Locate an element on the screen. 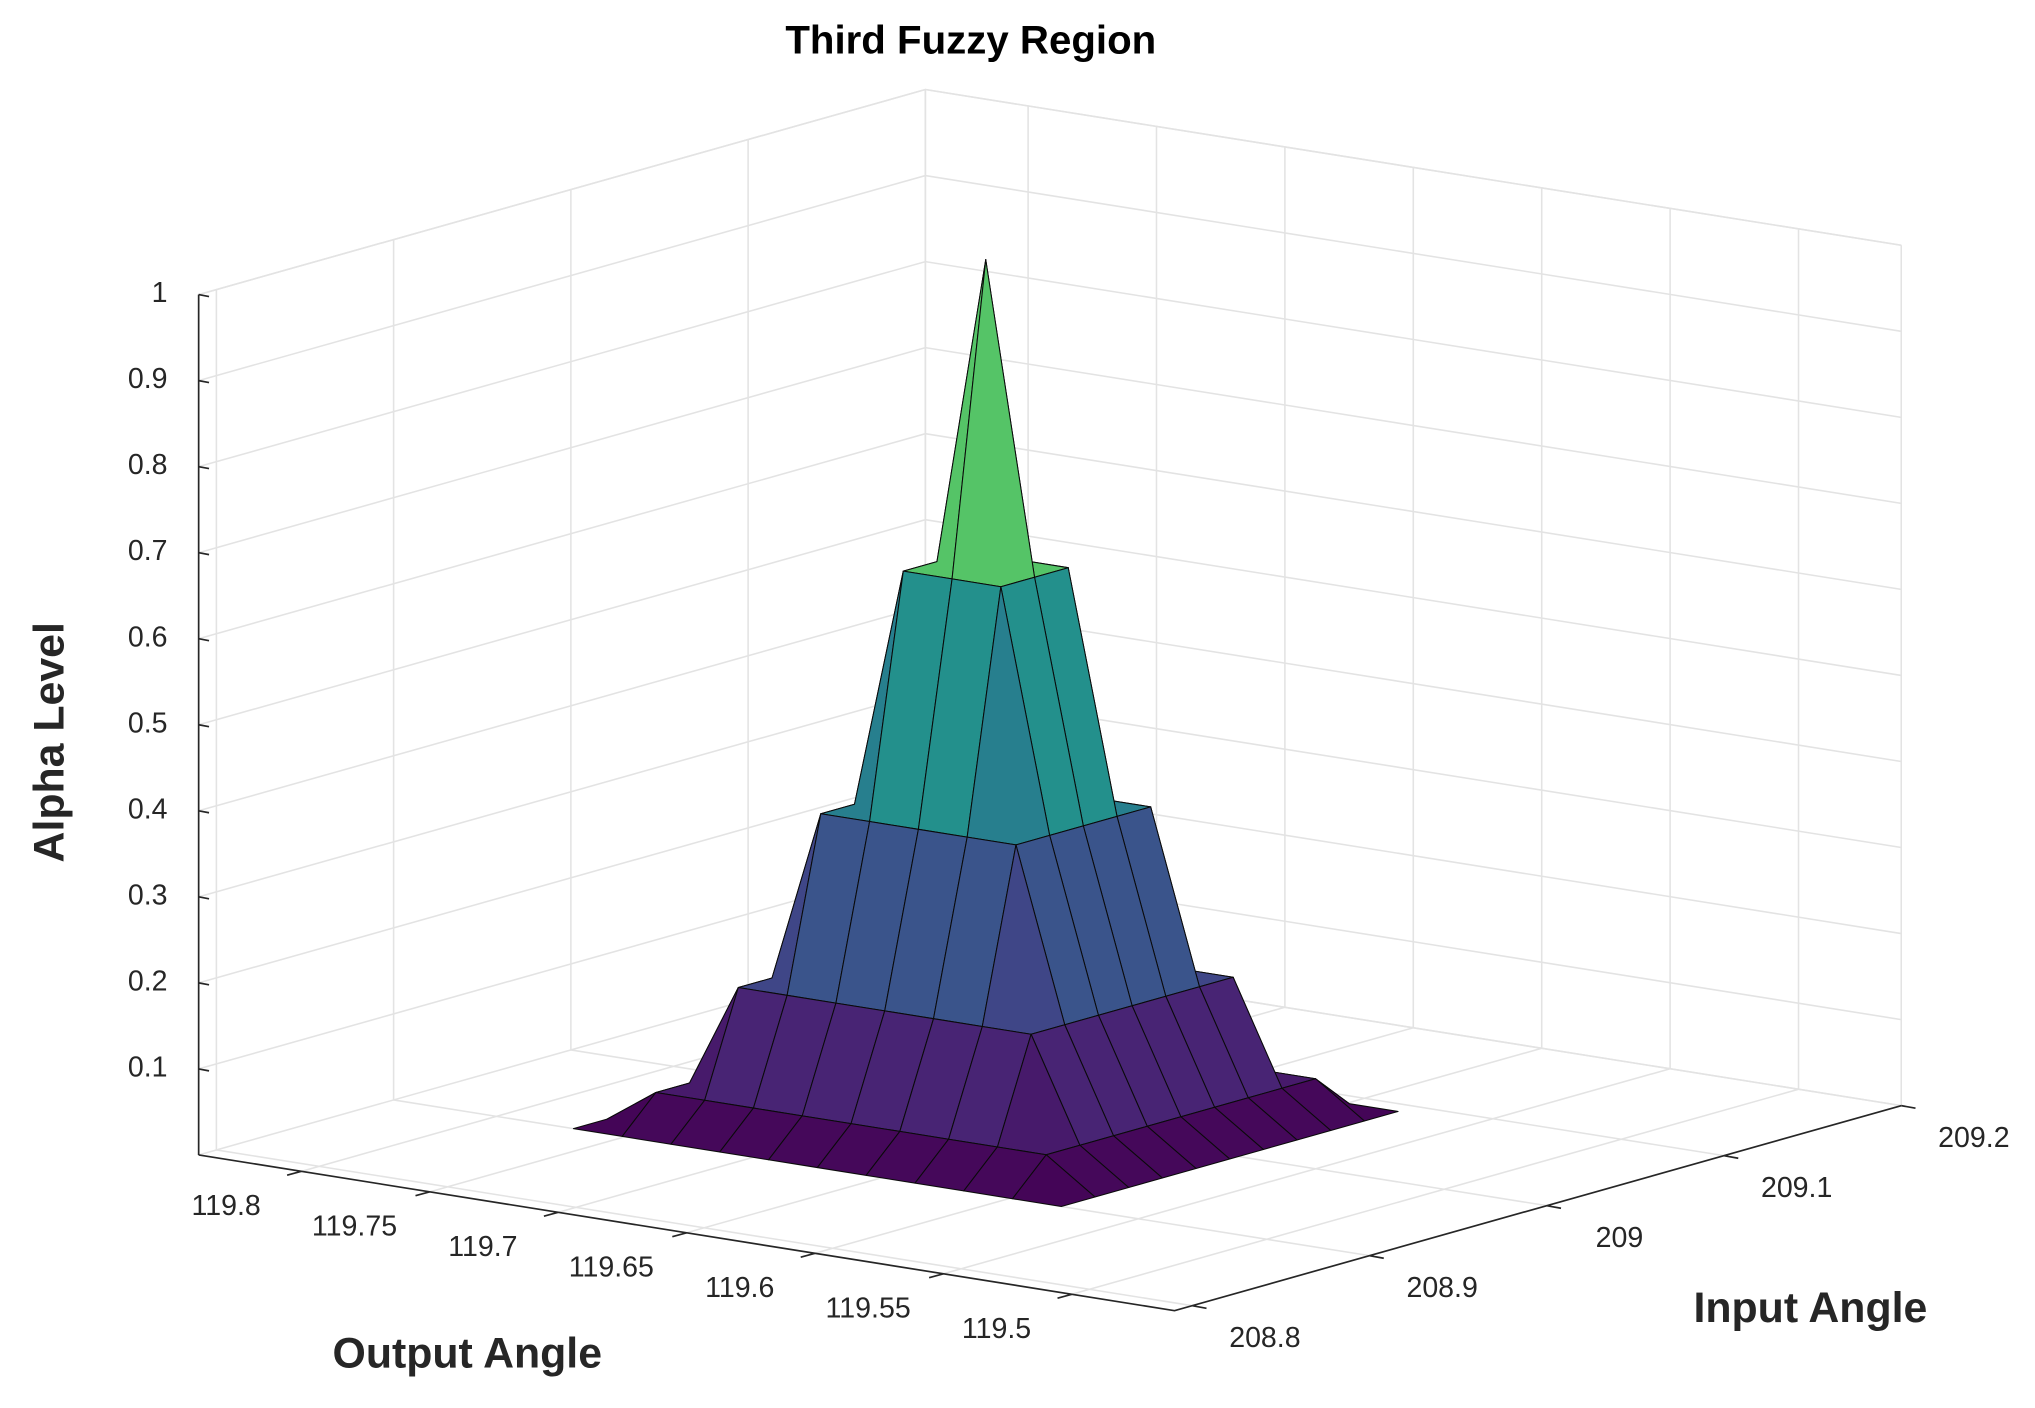 The image size is (2035, 1408). z-tick-label: 0.7 is located at coordinates (148, 551).